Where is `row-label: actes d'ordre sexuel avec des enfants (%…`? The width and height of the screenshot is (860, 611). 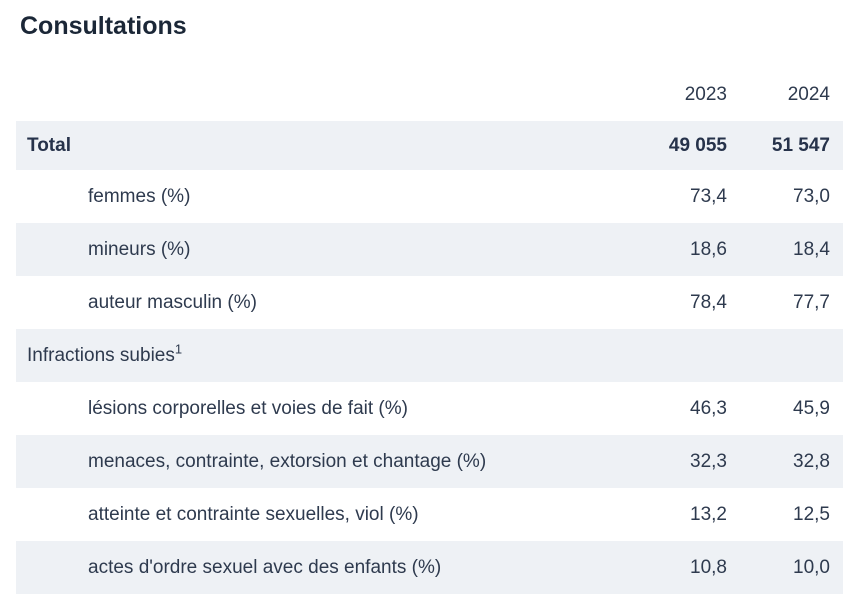 row-label: actes d'ordre sexuel avec des enfants (%… is located at coordinates (265, 567).